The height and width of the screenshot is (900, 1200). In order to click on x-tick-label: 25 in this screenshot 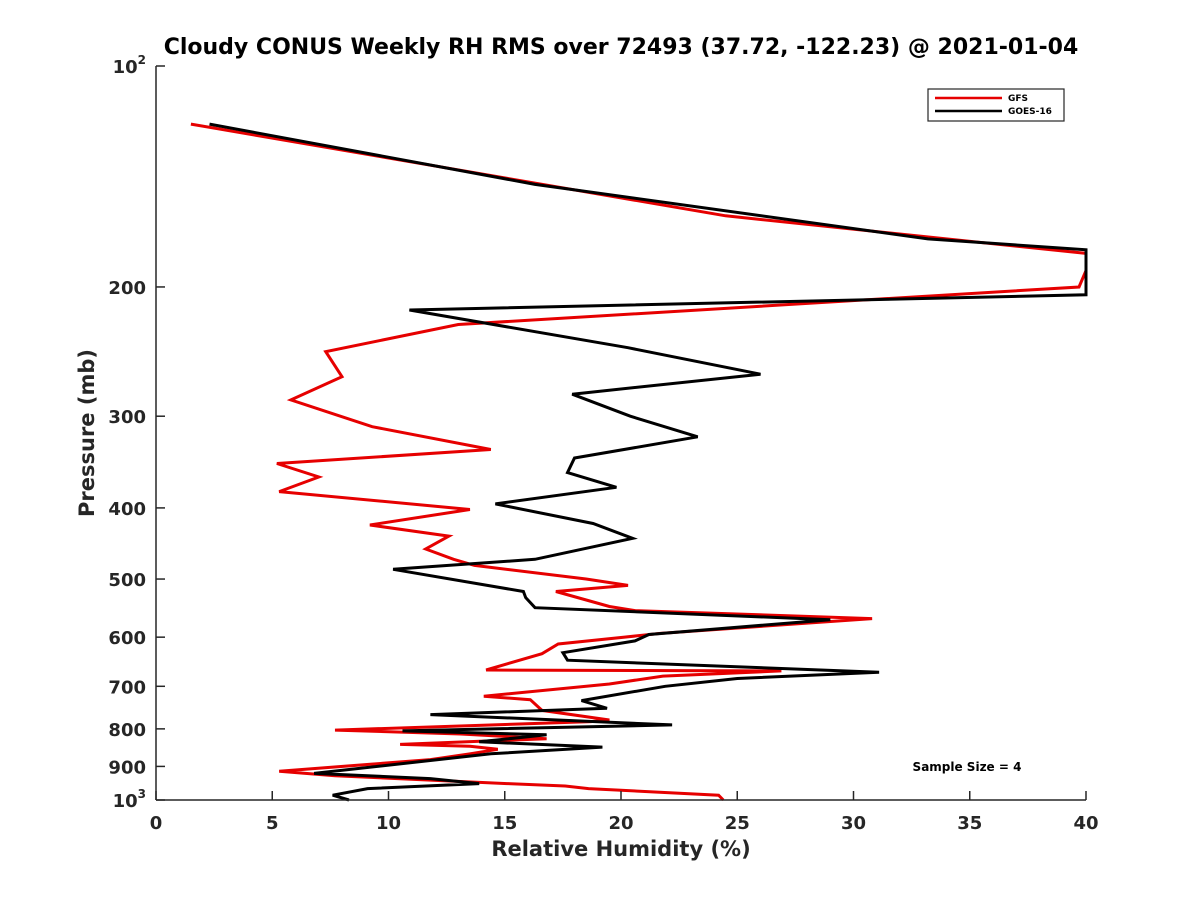, I will do `click(737, 823)`.